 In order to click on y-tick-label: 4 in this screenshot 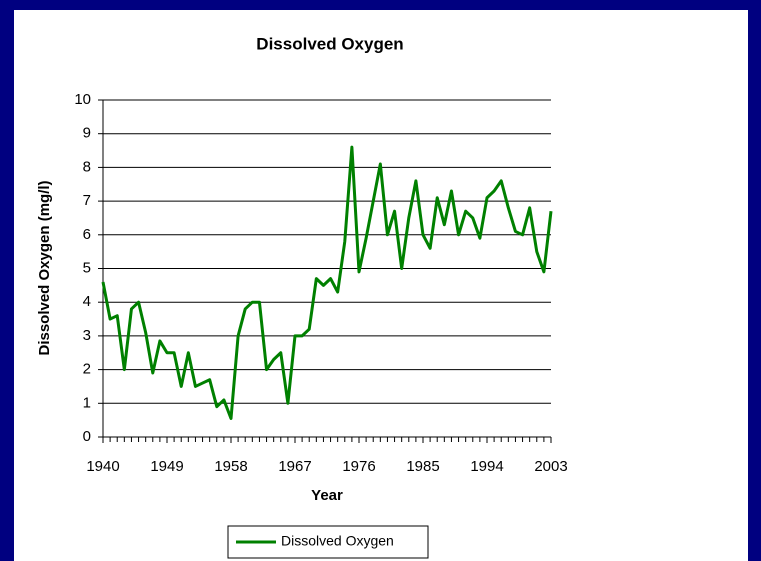, I will do `click(87, 301)`.